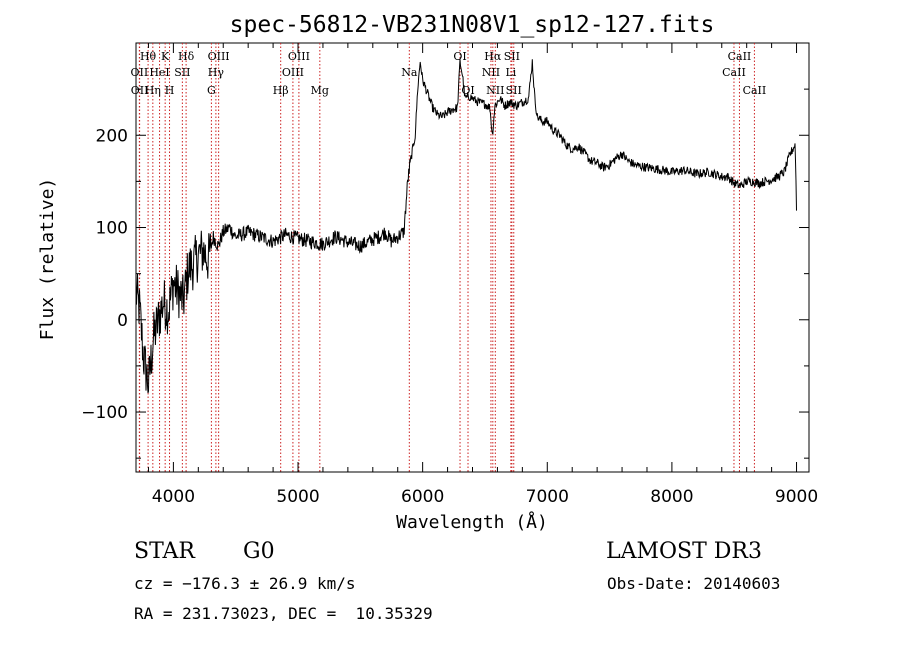 This screenshot has height=649, width=900. What do you see at coordinates (112, 229) in the screenshot?
I see `y-tick-label: 100` at bounding box center [112, 229].